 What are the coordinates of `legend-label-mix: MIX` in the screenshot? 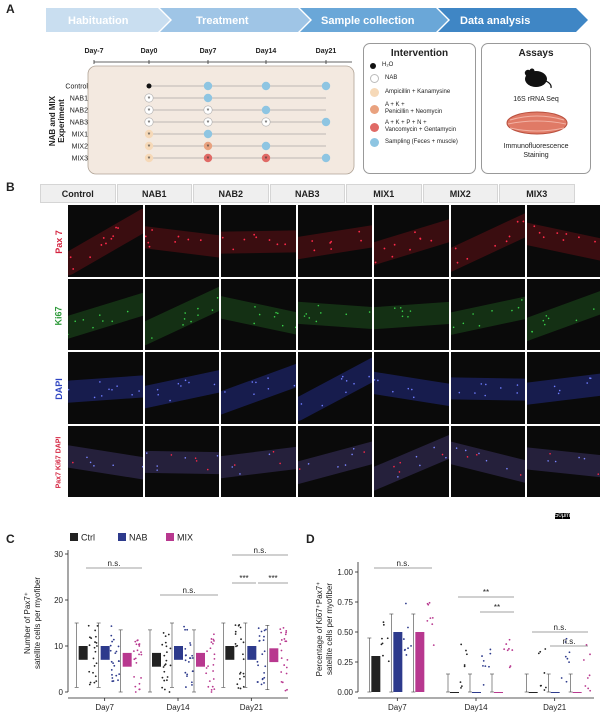 It's located at (185, 538).